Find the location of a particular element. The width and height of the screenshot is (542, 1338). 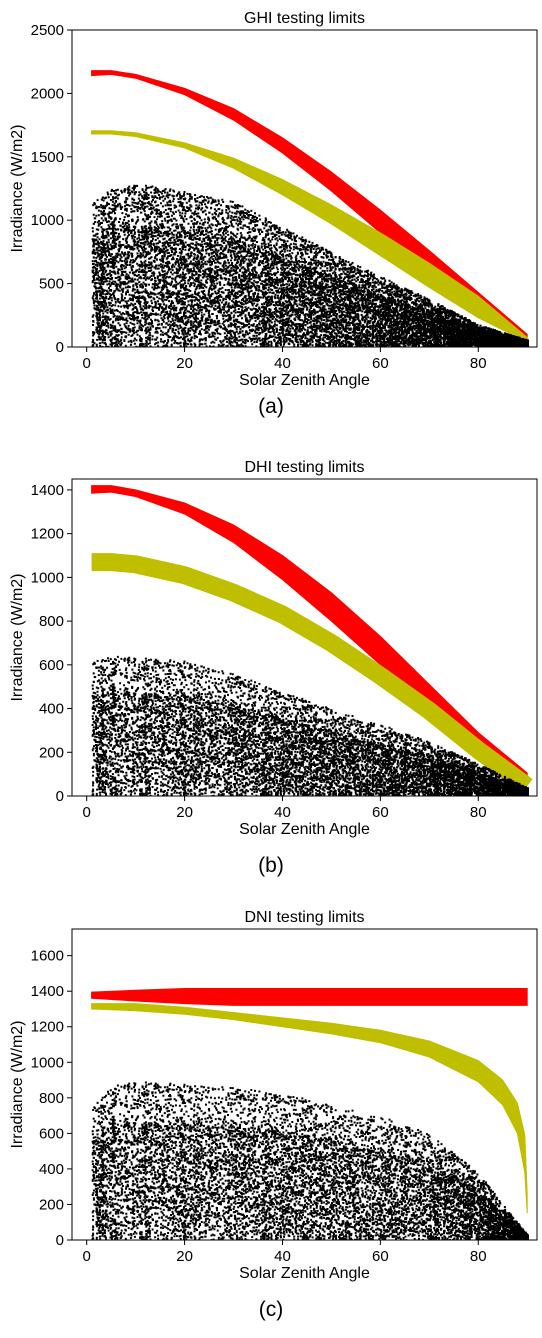

y-tick-label: 1500 is located at coordinates (47, 157).